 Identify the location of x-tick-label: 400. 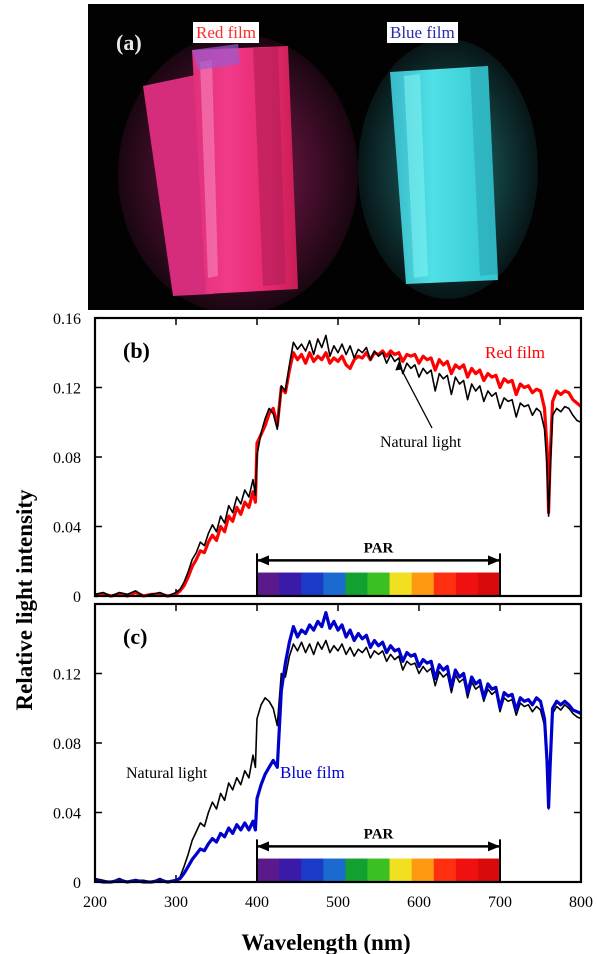
(257, 902).